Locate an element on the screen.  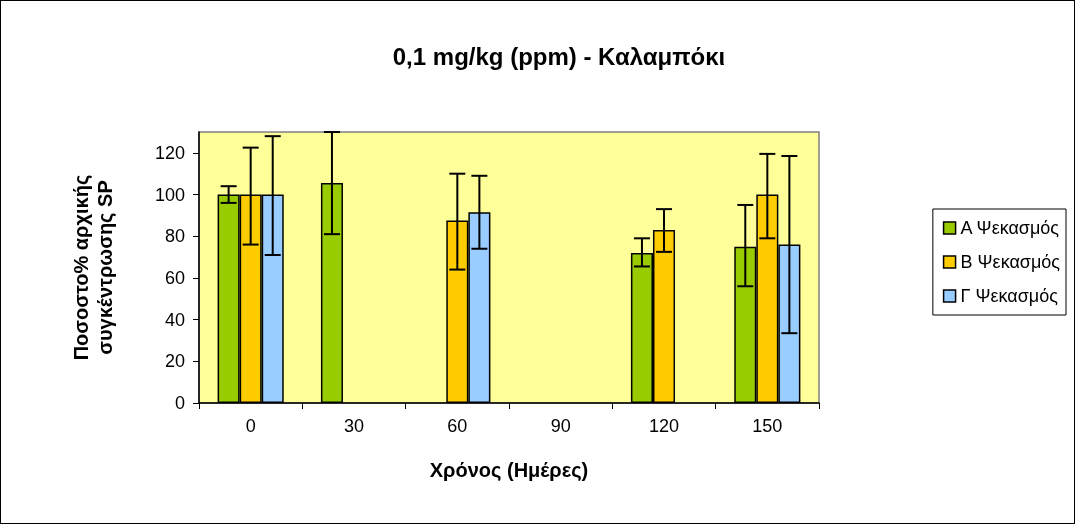
y-tick-label: 120 is located at coordinates (169, 152).